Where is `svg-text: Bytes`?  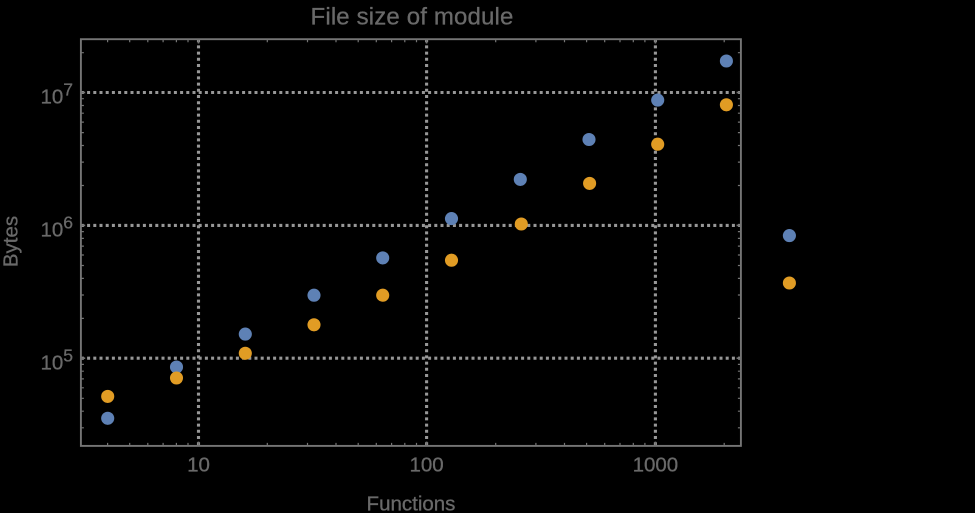 svg-text: Bytes is located at coordinates (11, 241).